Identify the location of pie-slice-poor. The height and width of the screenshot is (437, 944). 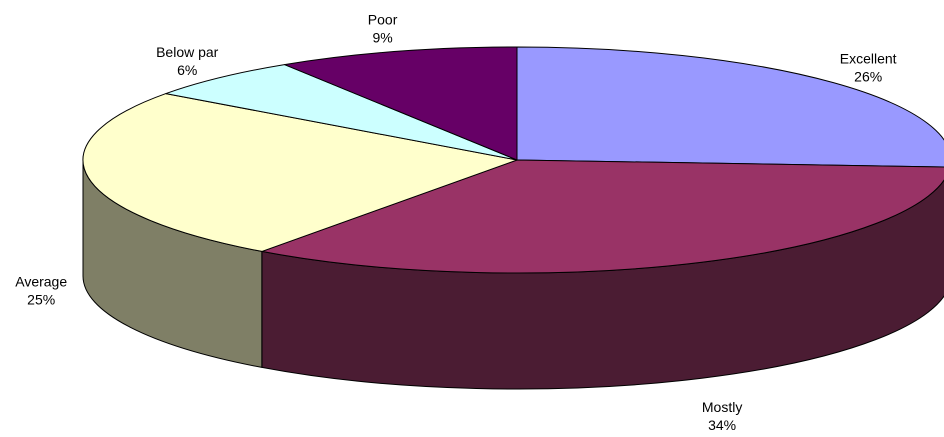
(400, 103).